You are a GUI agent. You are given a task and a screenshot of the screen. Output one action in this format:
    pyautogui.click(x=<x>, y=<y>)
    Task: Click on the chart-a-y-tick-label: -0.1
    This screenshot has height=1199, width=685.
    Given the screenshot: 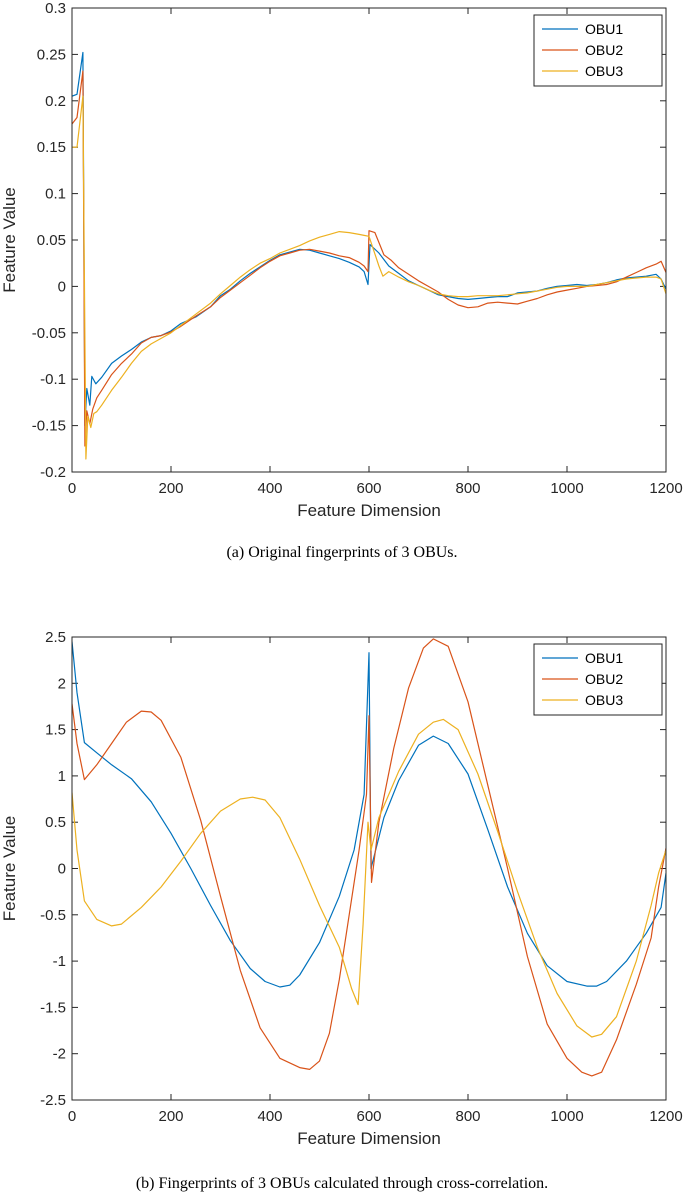 What is the action you would take?
    pyautogui.click(x=53, y=379)
    